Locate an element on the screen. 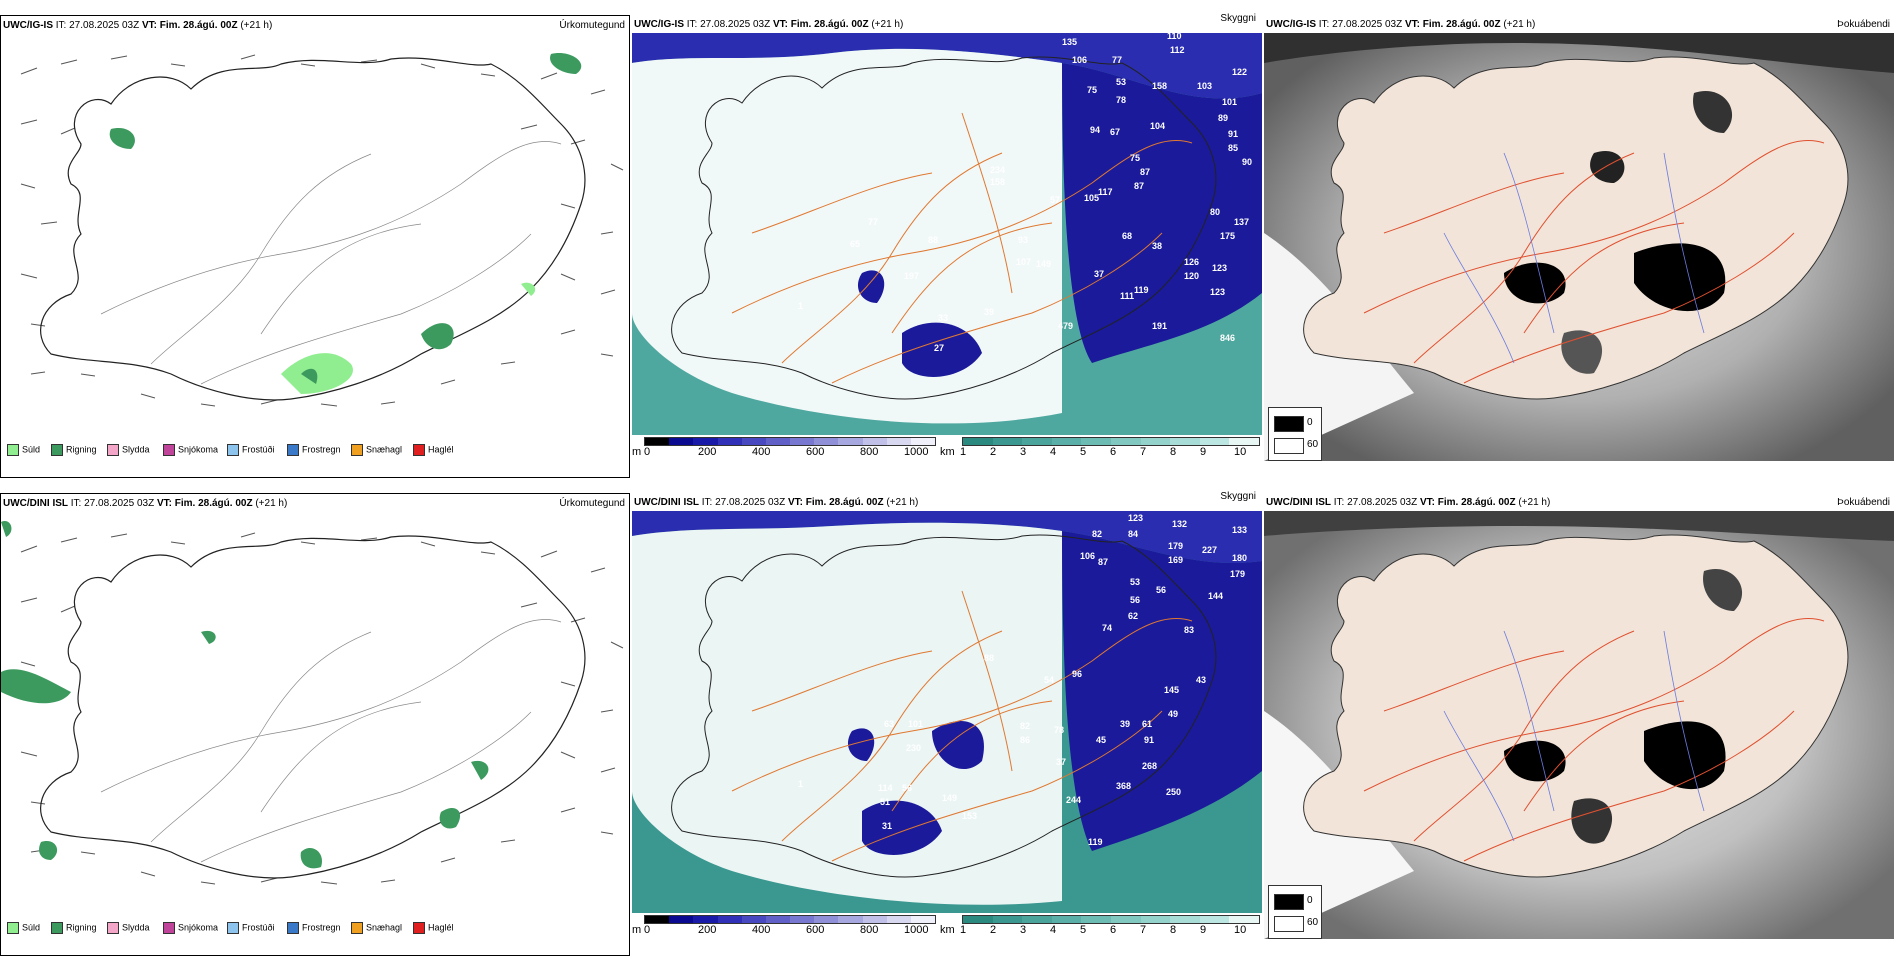 The image size is (1900, 956). svg-text: 83 is located at coordinates (1189, 630).